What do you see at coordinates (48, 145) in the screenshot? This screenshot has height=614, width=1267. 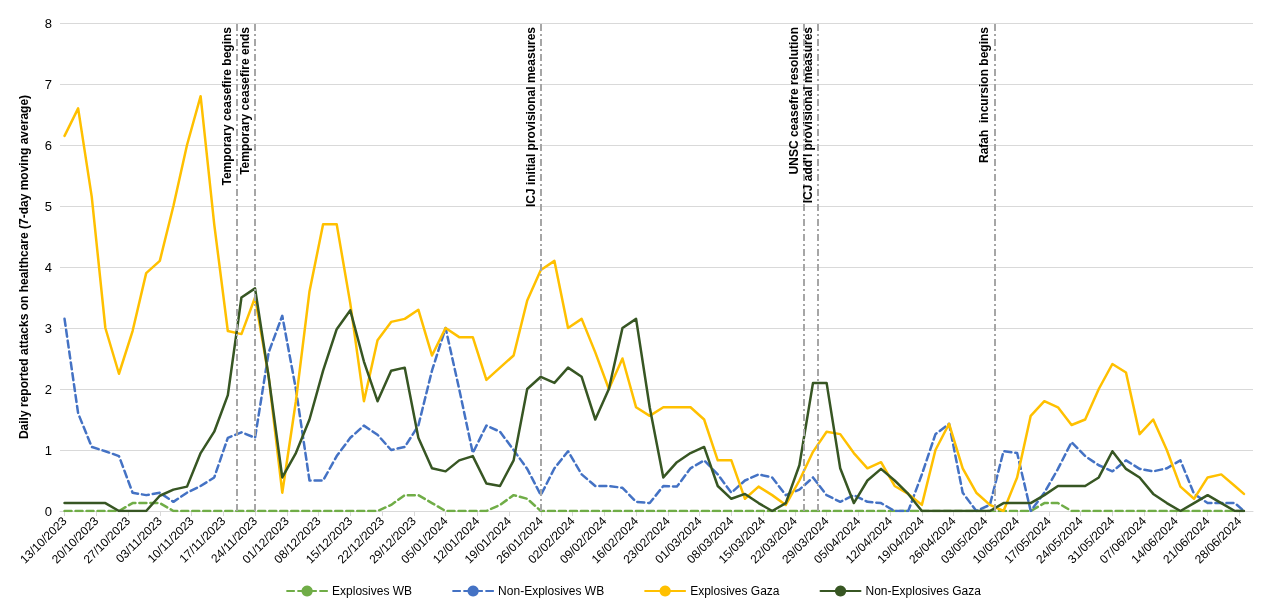 I see `y-tick-label: 6` at bounding box center [48, 145].